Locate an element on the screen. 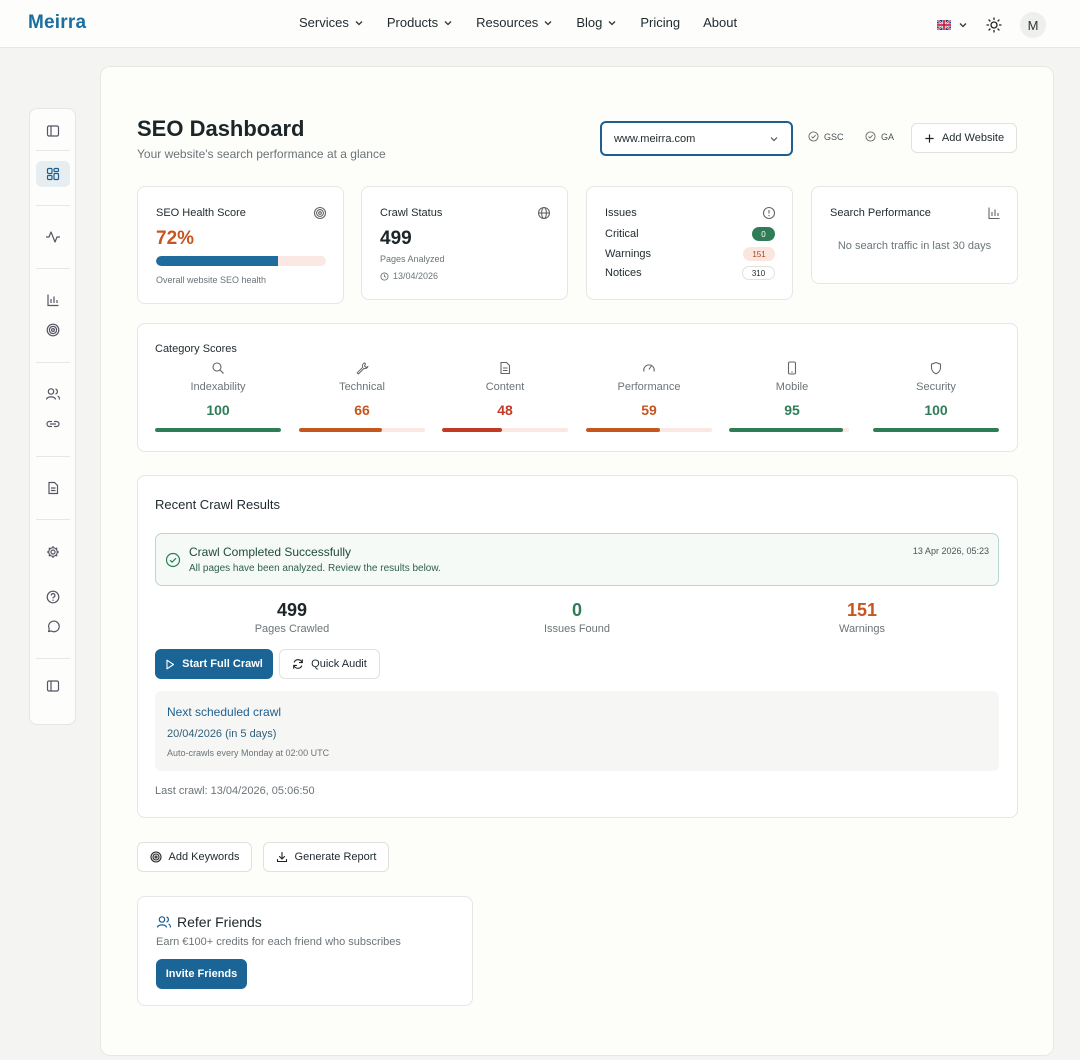 Image resolution: width=1080 pixels, height=1060 pixels. stat-value: 499 is located at coordinates (292, 610).